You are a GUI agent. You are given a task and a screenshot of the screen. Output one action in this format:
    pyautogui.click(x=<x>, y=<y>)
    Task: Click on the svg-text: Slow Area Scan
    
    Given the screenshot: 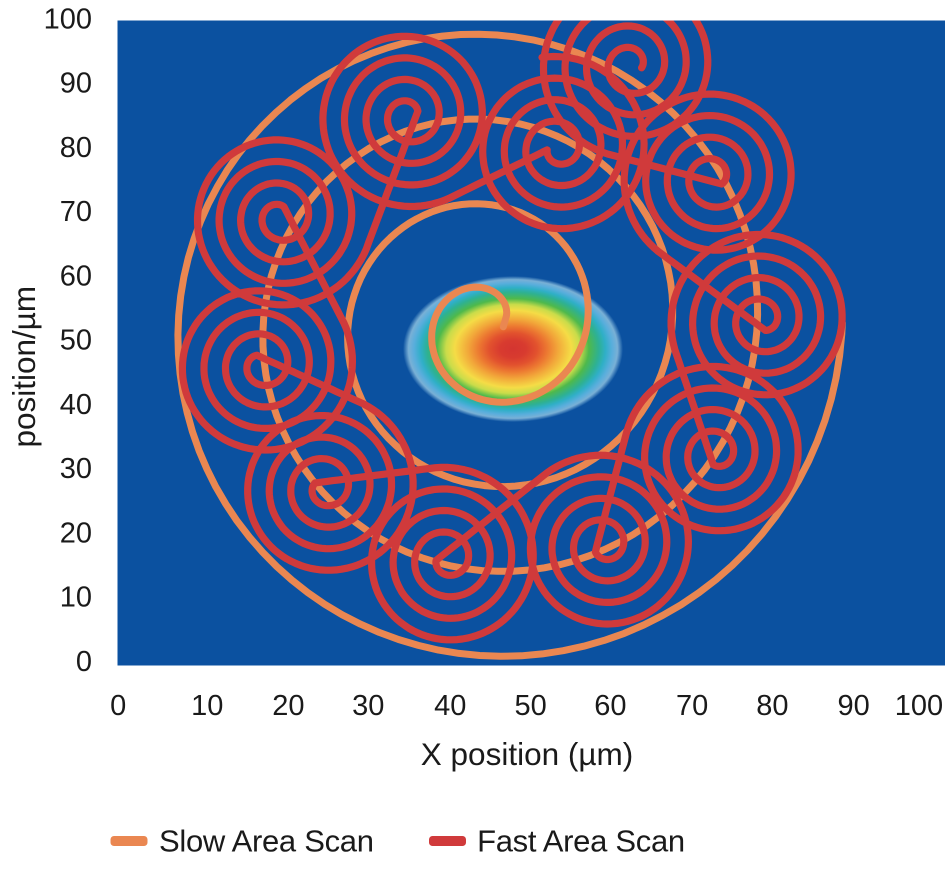 What is the action you would take?
    pyautogui.click(x=266, y=841)
    